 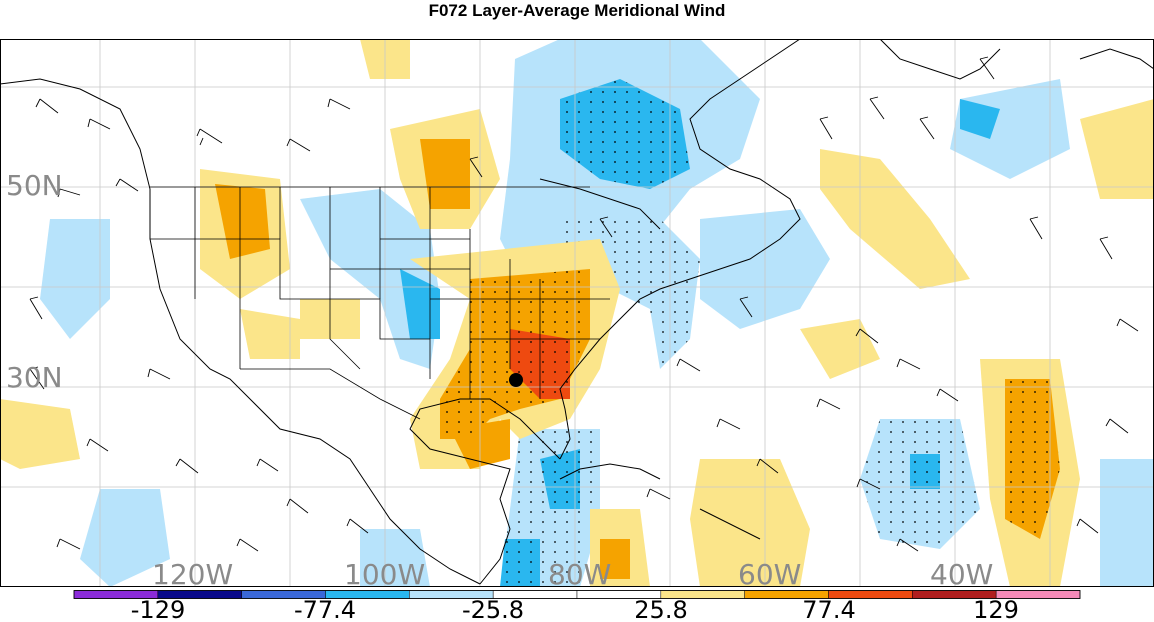 I want to click on lon-label-100w: 100W, so click(x=384, y=572).